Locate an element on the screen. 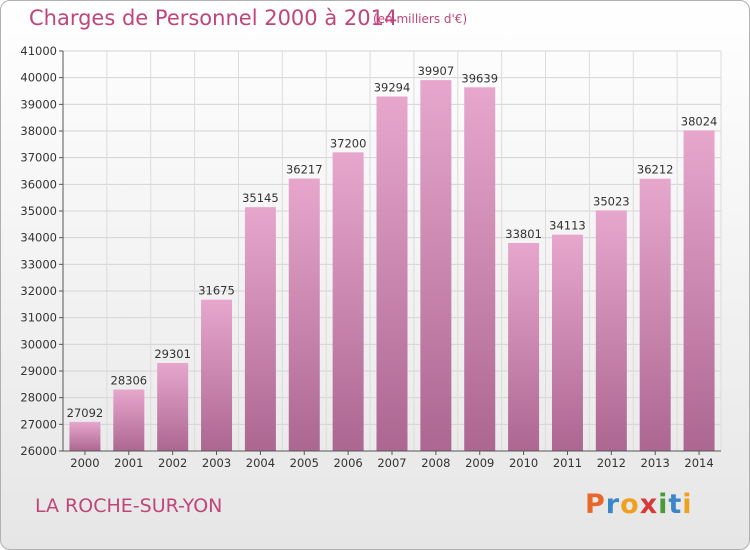  x-tick-label: 2003 is located at coordinates (216, 463).